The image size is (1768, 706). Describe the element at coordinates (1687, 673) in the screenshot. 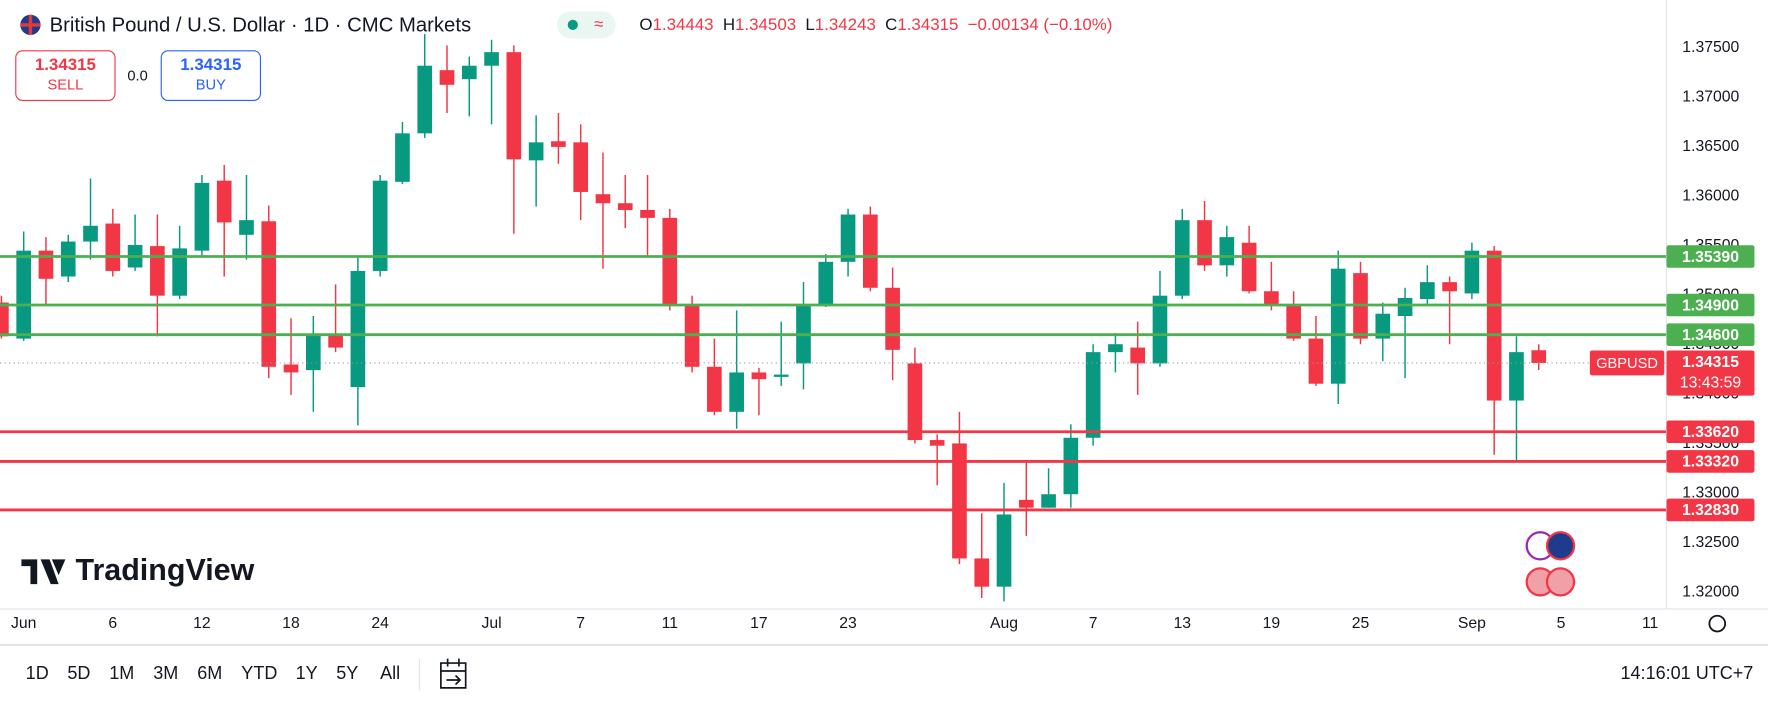

I see `clock: 14:16:01 UTC+7` at that location.